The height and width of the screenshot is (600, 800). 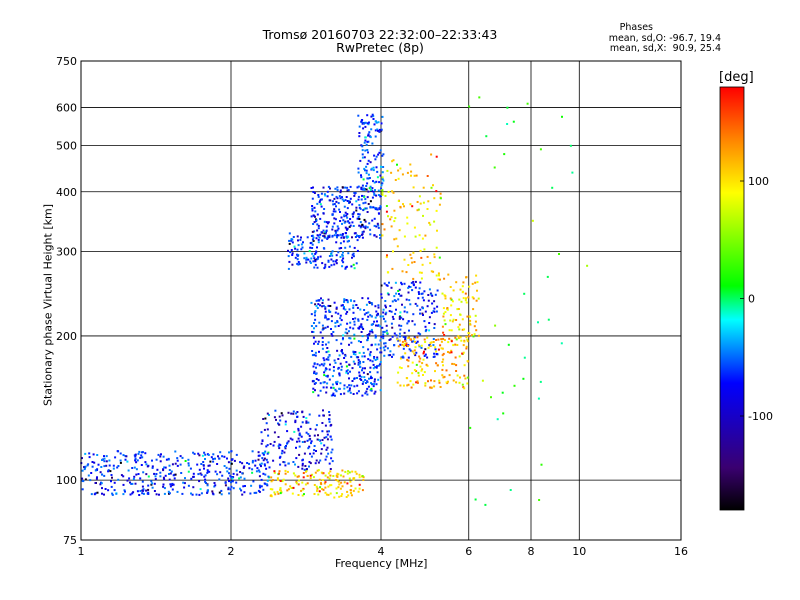 What do you see at coordinates (758, 181) in the screenshot?
I see `colorbar-tick-label: 100` at bounding box center [758, 181].